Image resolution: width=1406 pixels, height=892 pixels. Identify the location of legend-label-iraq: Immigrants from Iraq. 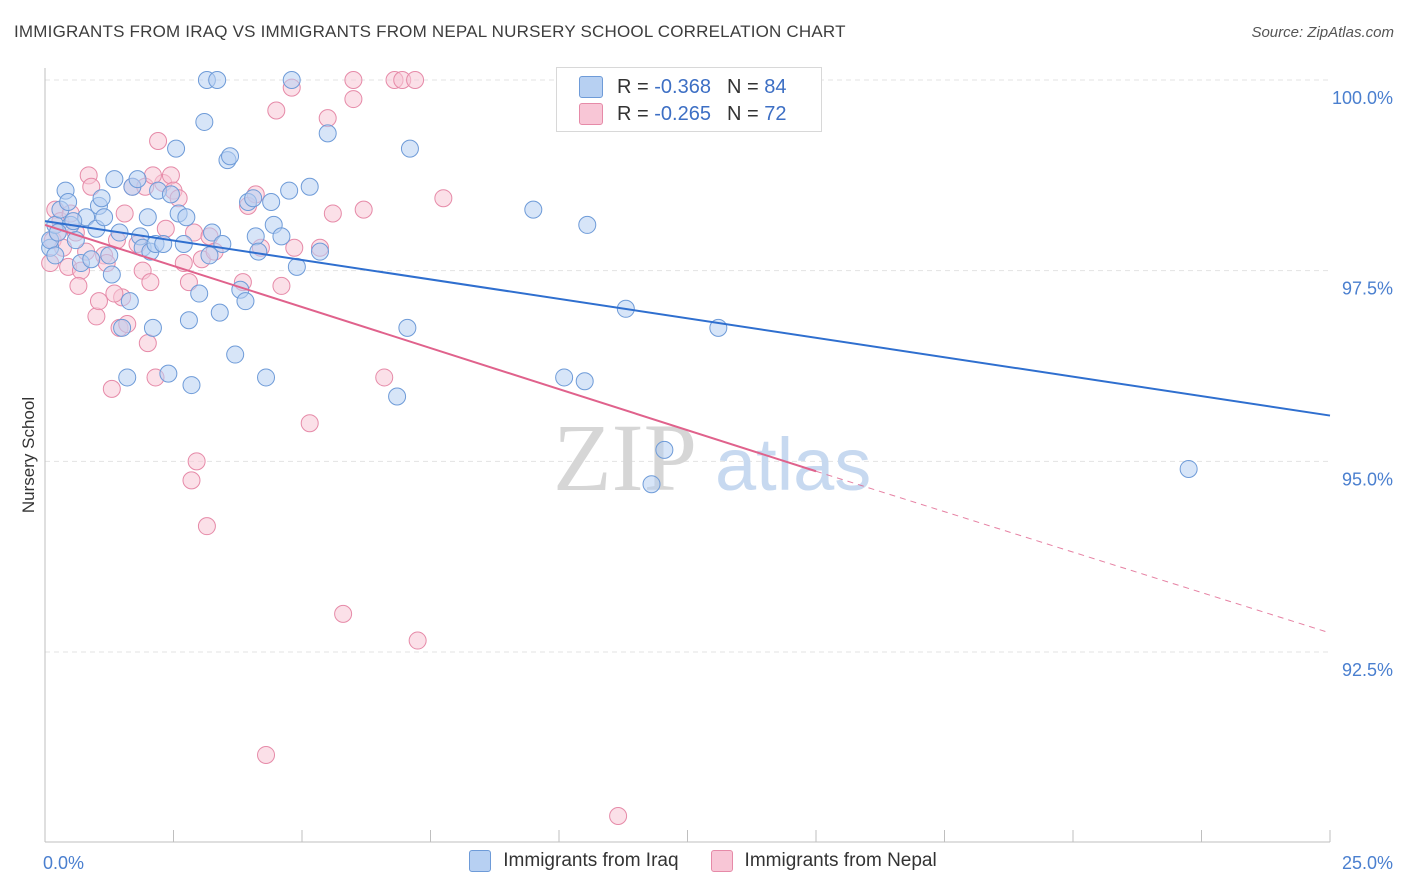
(591, 860).